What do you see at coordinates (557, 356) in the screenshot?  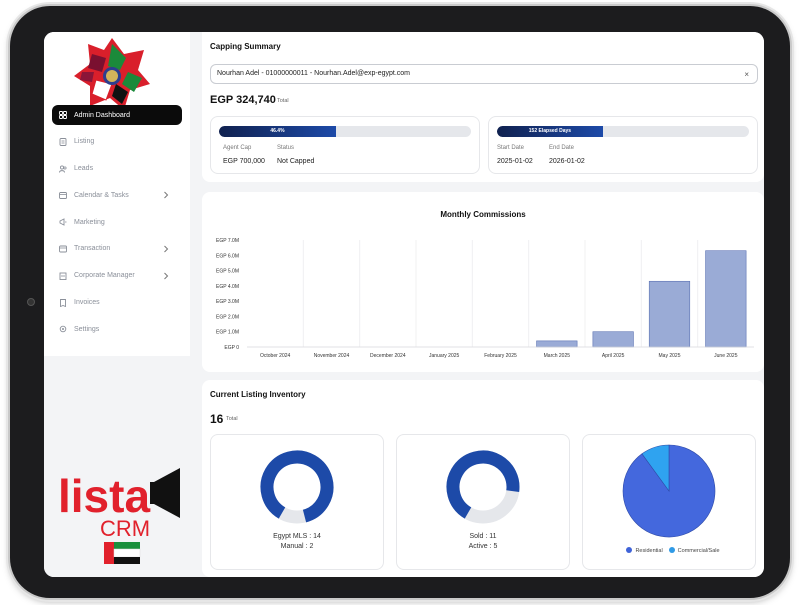 I see `x-tick-label: March 2025` at bounding box center [557, 356].